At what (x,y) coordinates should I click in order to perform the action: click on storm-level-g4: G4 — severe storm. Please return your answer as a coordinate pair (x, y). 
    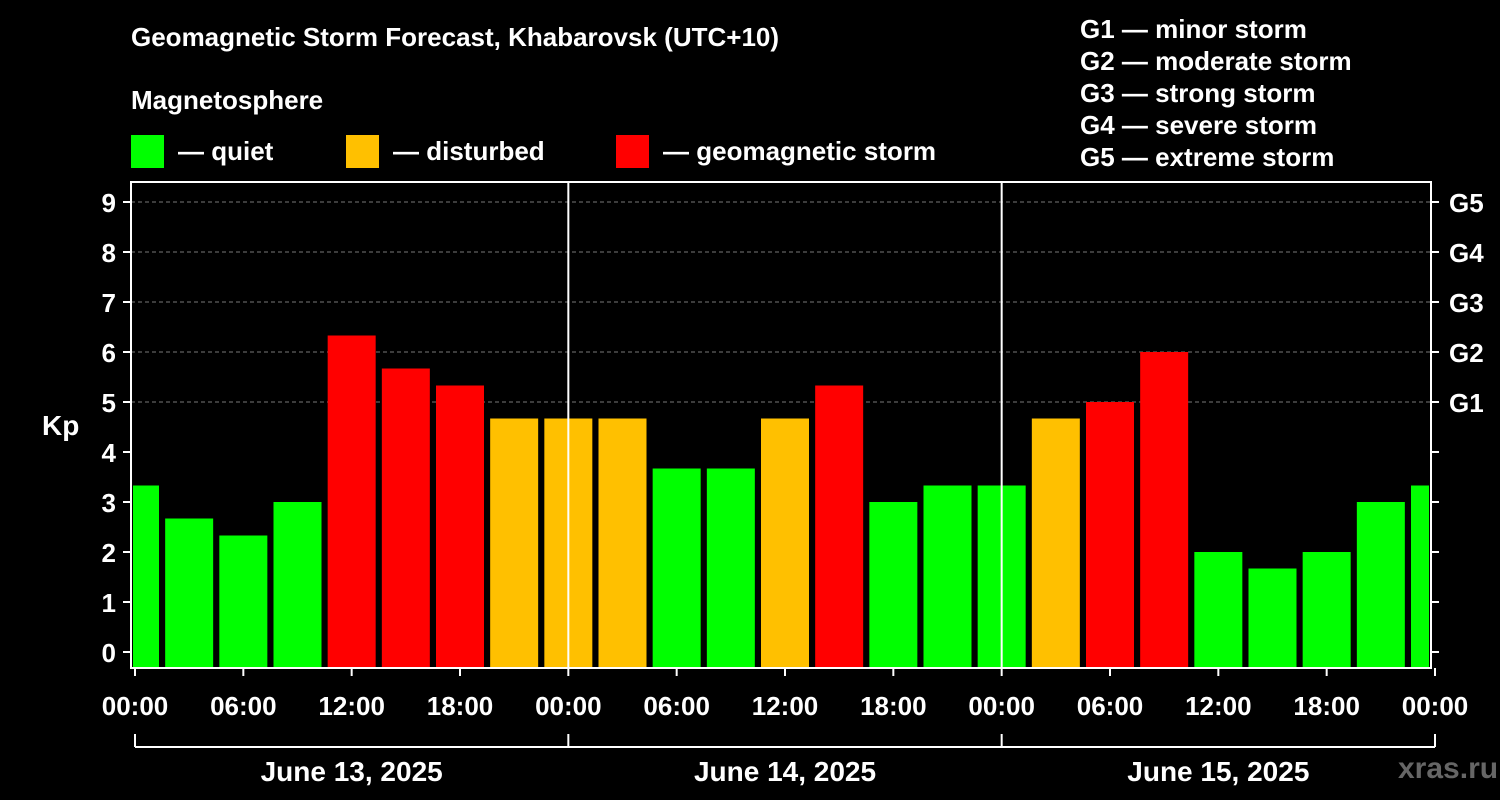
    Looking at the image, I should click on (1199, 125).